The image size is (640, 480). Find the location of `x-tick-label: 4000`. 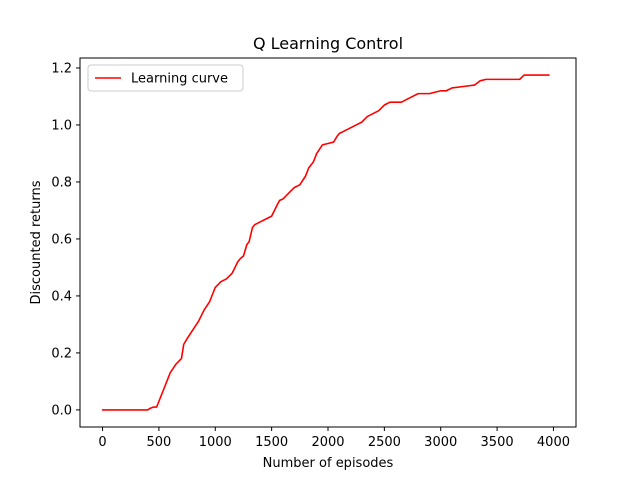

x-tick-label: 4000 is located at coordinates (553, 442).